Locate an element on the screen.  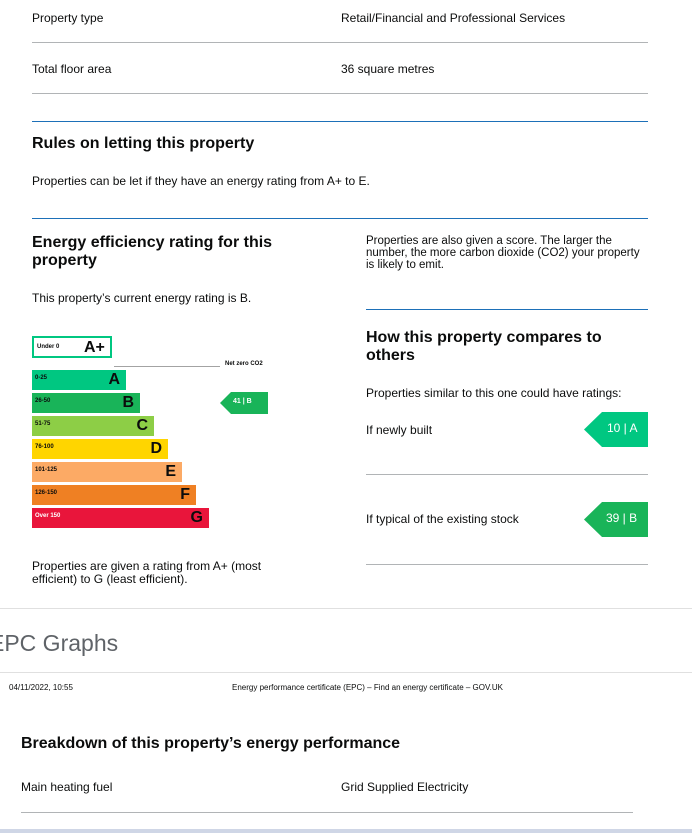
newly-built-tag: 10 | A is located at coordinates (622, 428).